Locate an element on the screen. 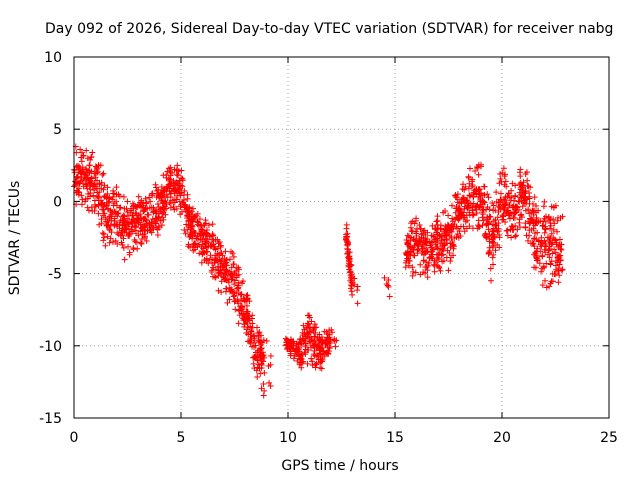  x-tick-label: 5 is located at coordinates (181, 438).